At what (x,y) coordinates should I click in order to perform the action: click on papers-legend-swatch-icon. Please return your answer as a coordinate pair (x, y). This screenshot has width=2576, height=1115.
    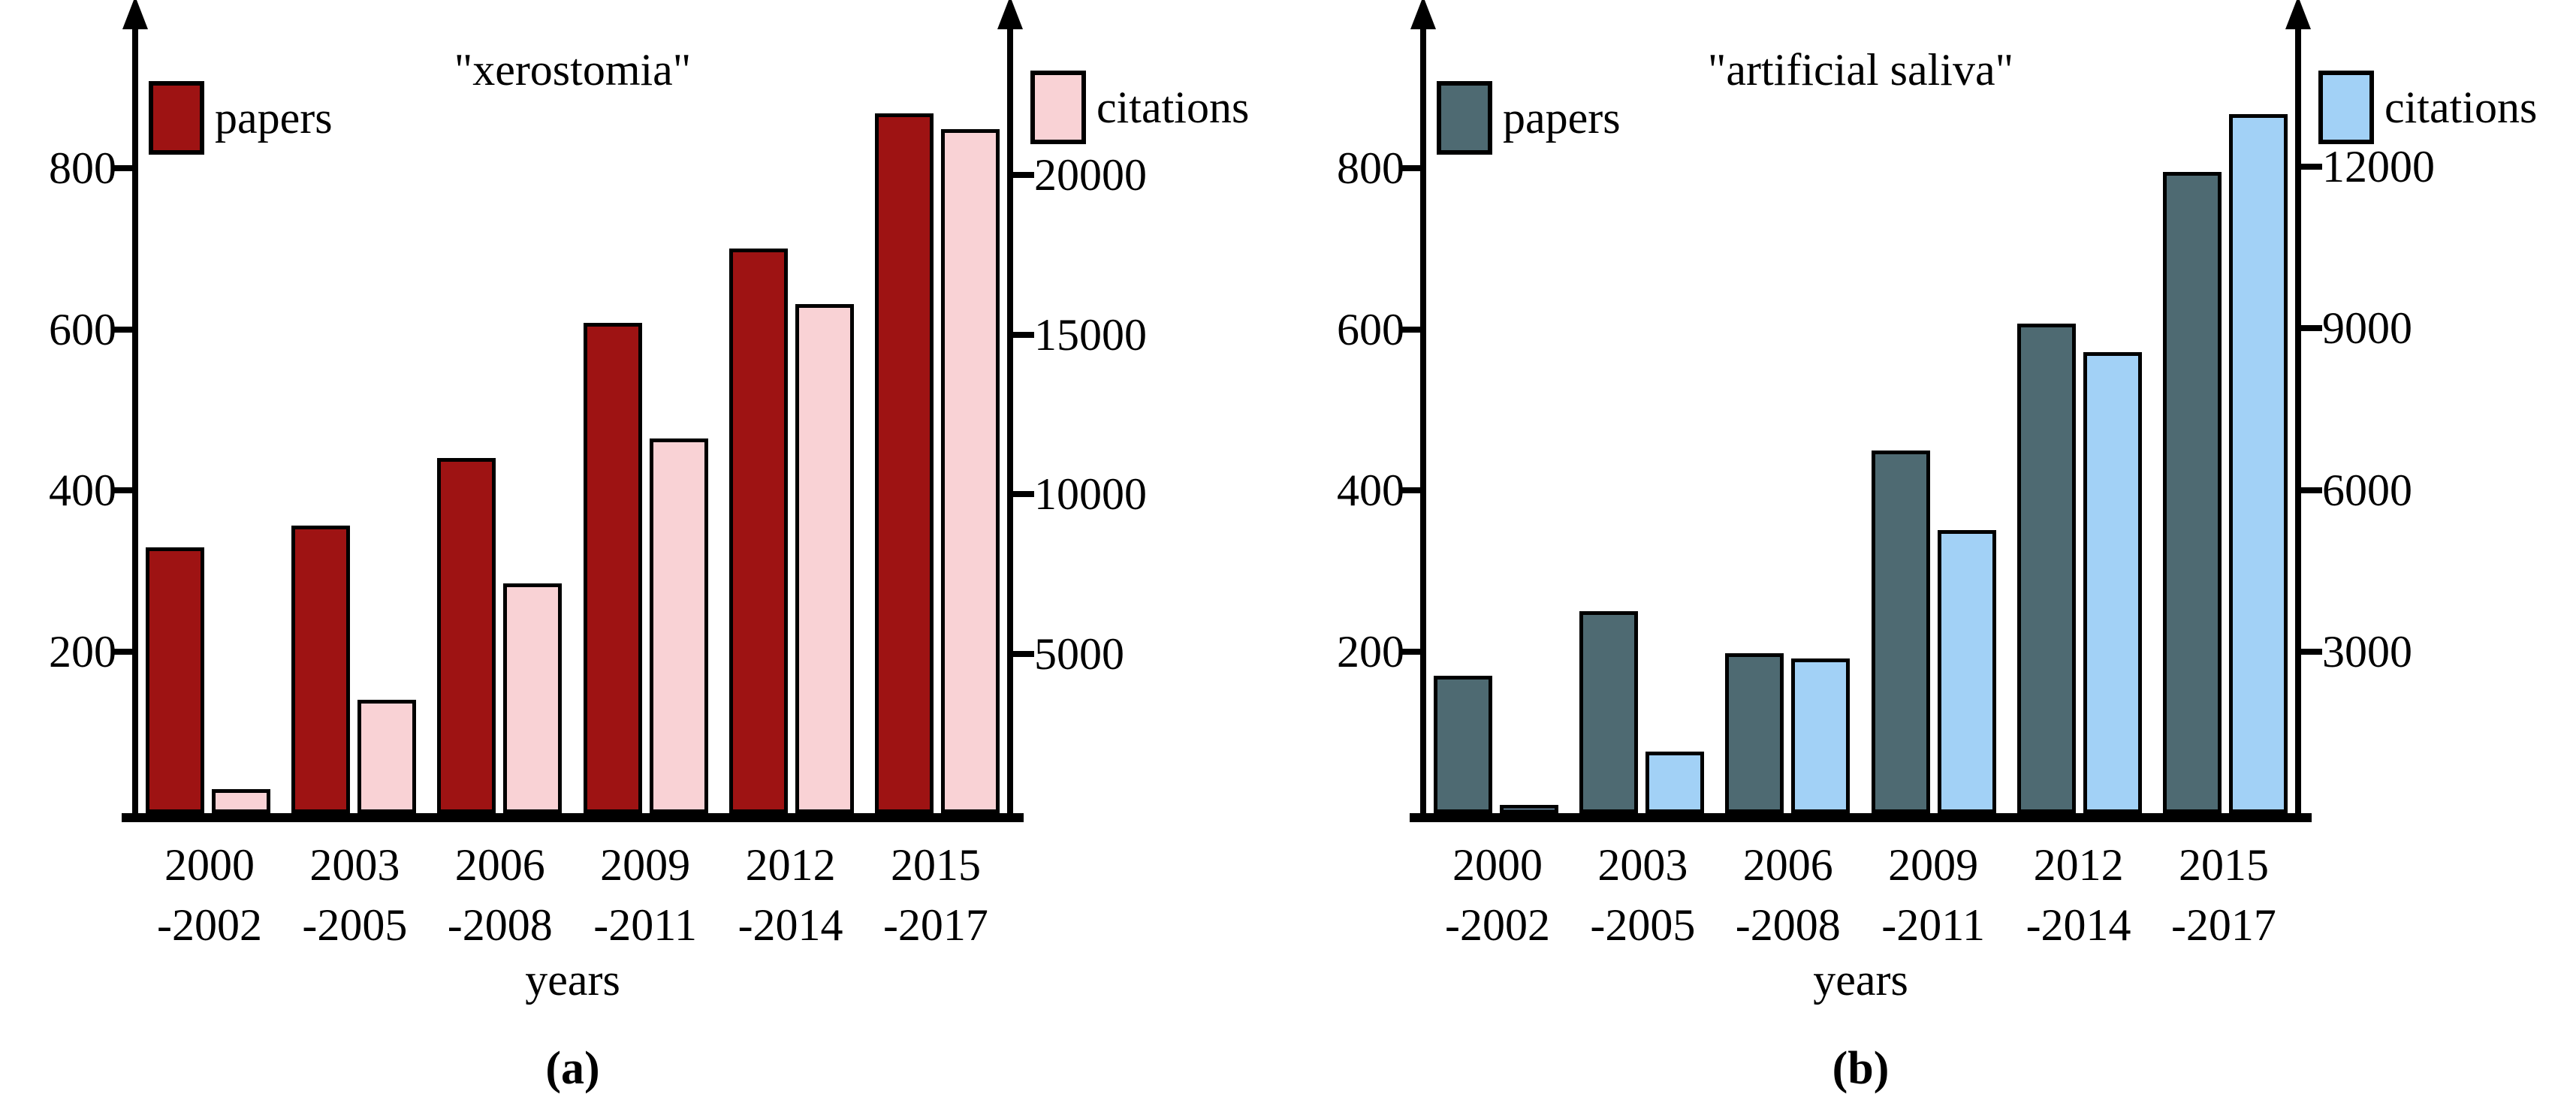
    Looking at the image, I should click on (176, 118).